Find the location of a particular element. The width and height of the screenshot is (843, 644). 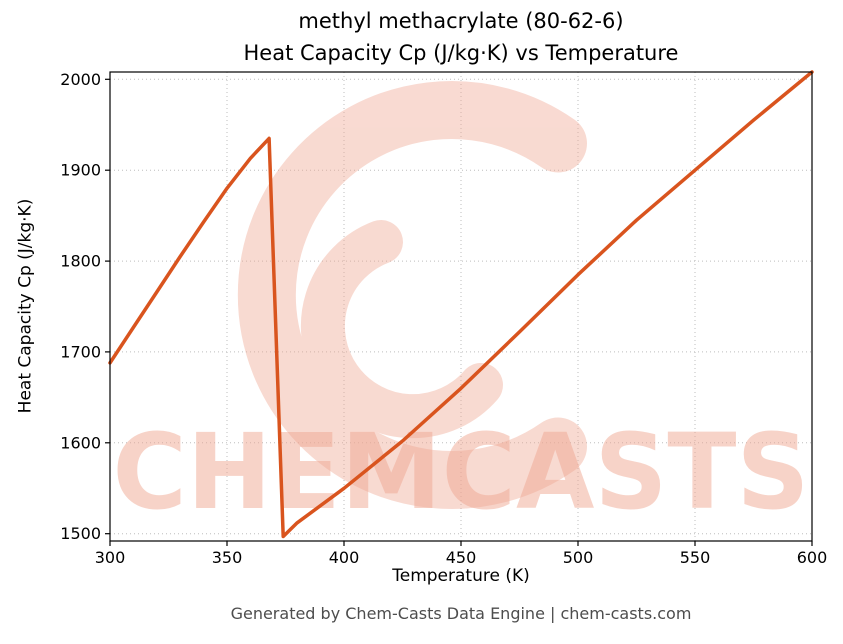

y-tick-label: 1800 is located at coordinates (80, 261).